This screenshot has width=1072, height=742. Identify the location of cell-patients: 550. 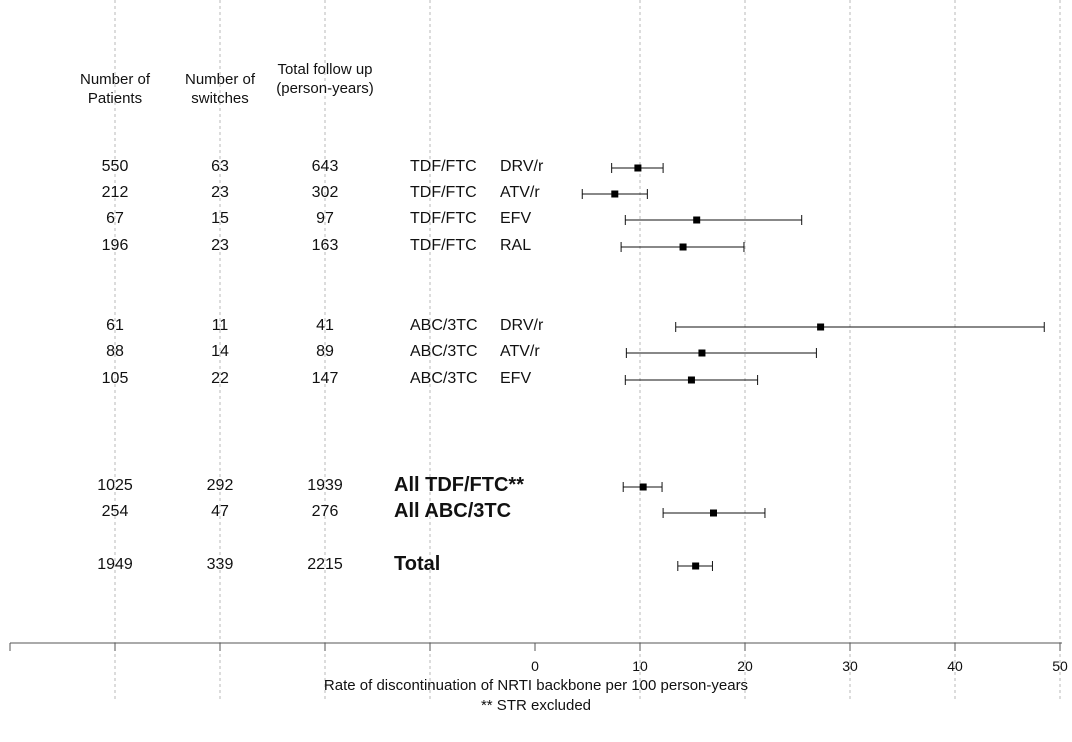
(115, 166).